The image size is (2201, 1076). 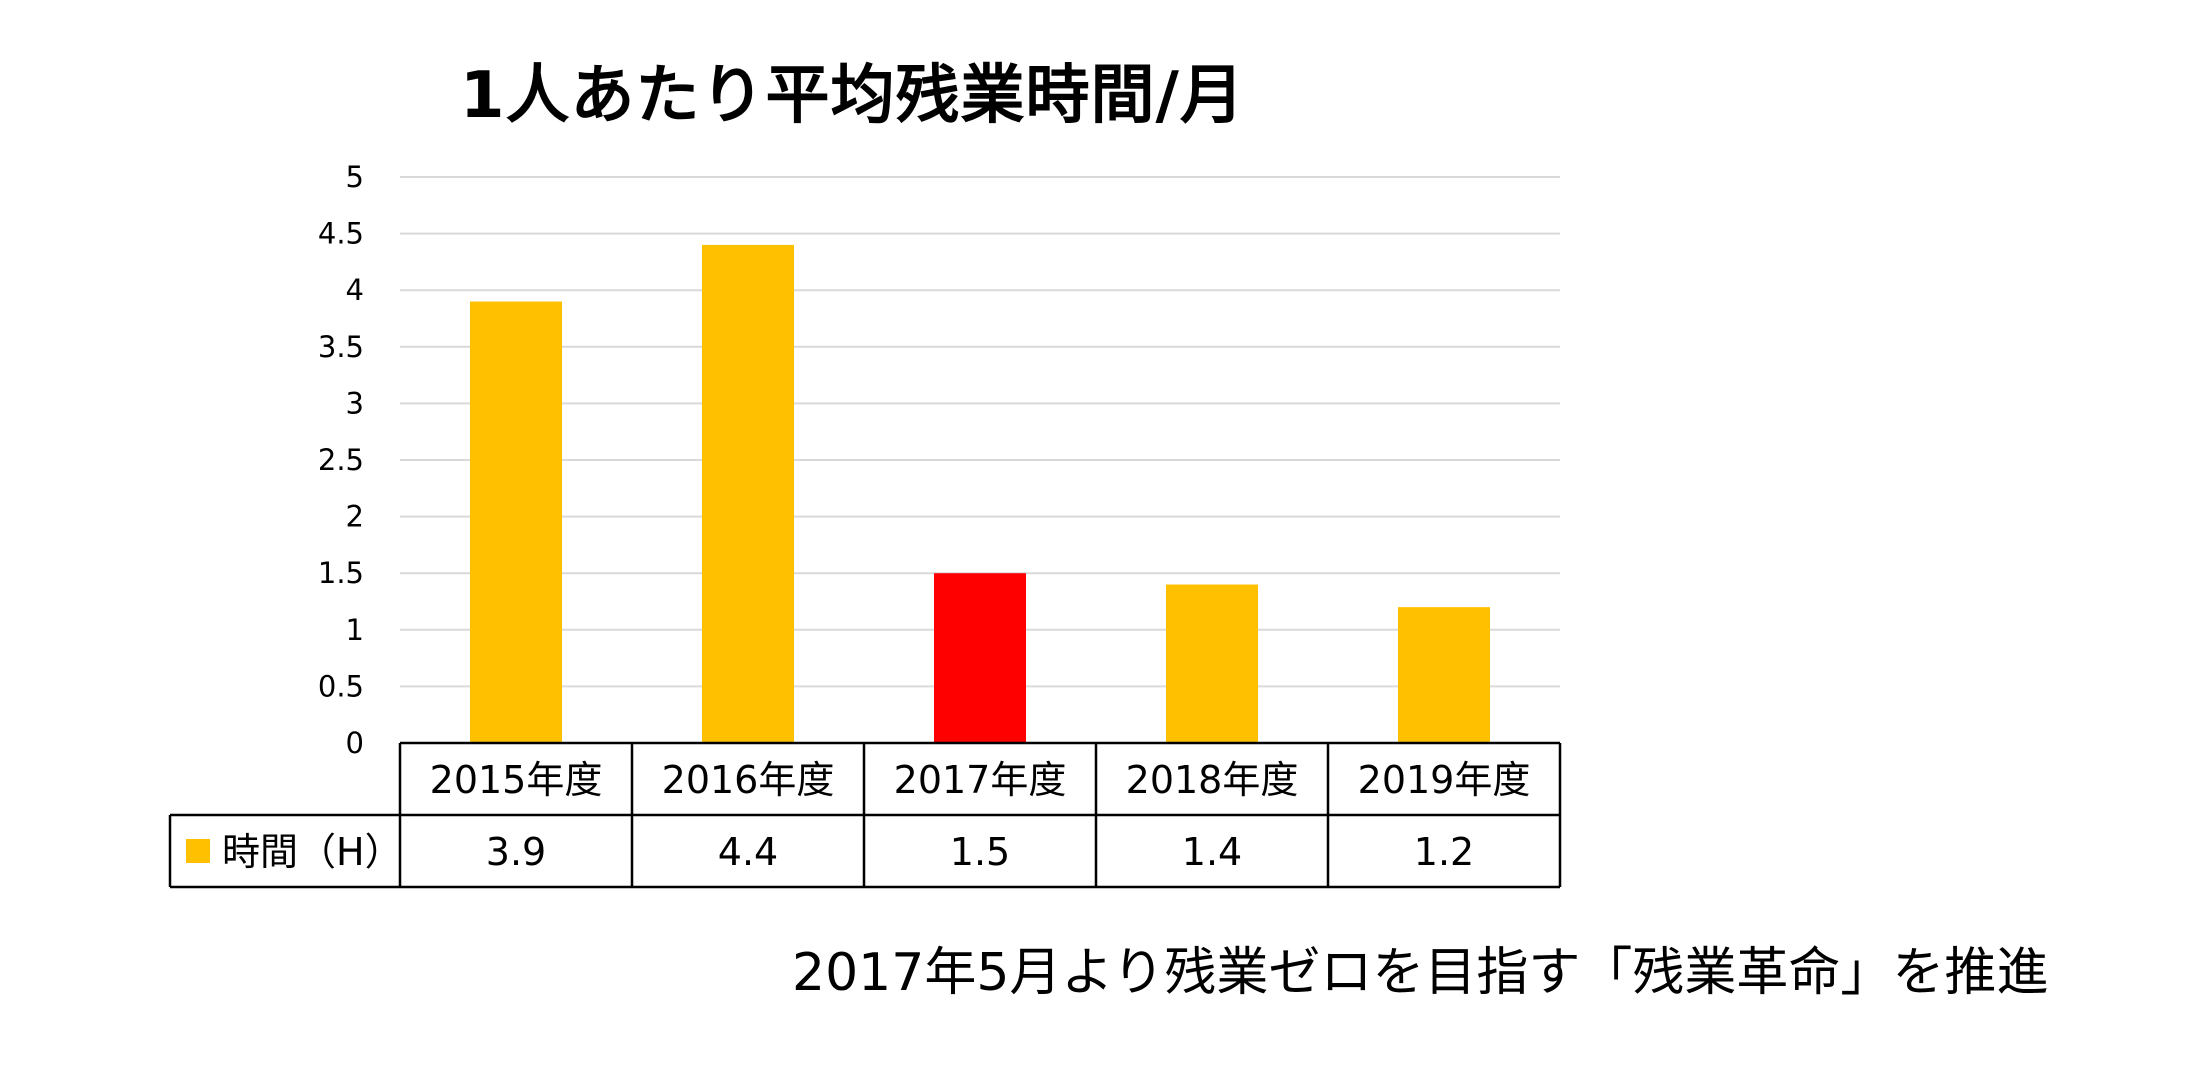 I want to click on bar-2017年度, so click(x=980, y=658).